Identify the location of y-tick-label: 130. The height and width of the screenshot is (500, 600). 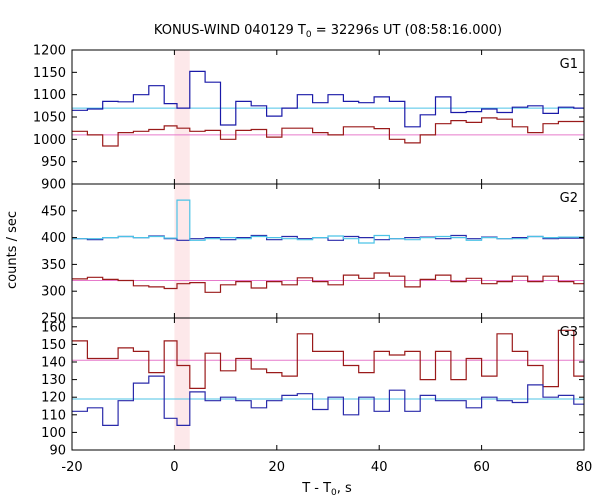
(53, 380).